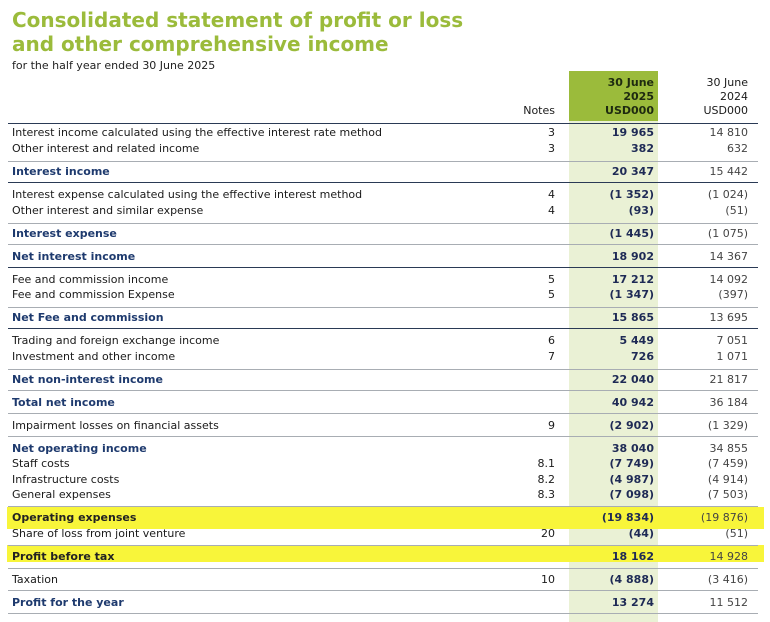 The width and height of the screenshot is (770, 622). What do you see at coordinates (539, 110) in the screenshot?
I see `notes-column-header: Notes` at bounding box center [539, 110].